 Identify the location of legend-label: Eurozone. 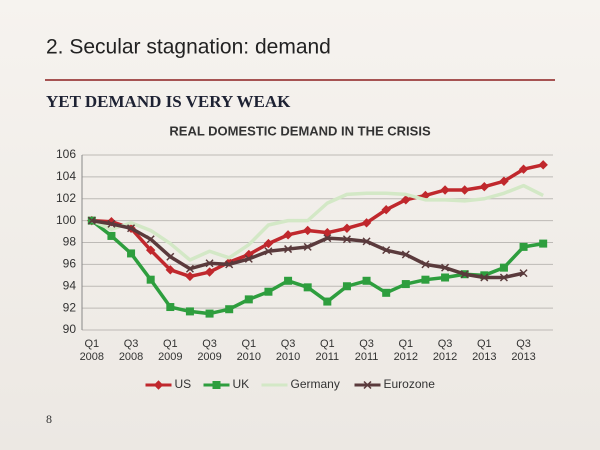
(410, 384).